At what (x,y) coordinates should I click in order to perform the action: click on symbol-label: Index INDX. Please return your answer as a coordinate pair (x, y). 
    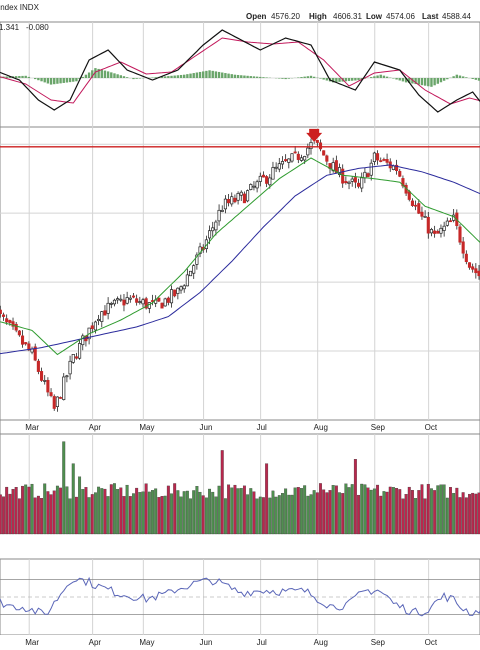
    Looking at the image, I should click on (20, 7).